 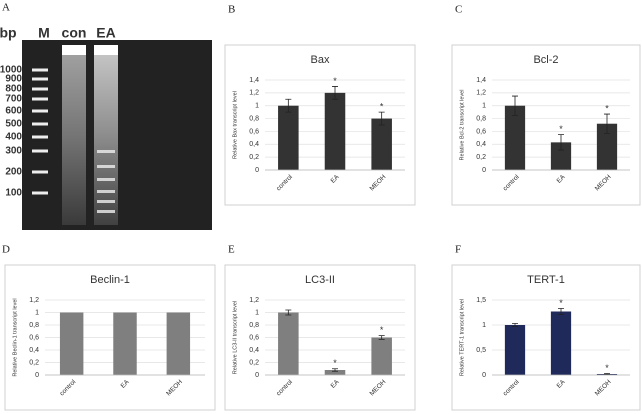 What do you see at coordinates (481, 300) in the screenshot?
I see `y-tick-label: 1,5` at bounding box center [481, 300].